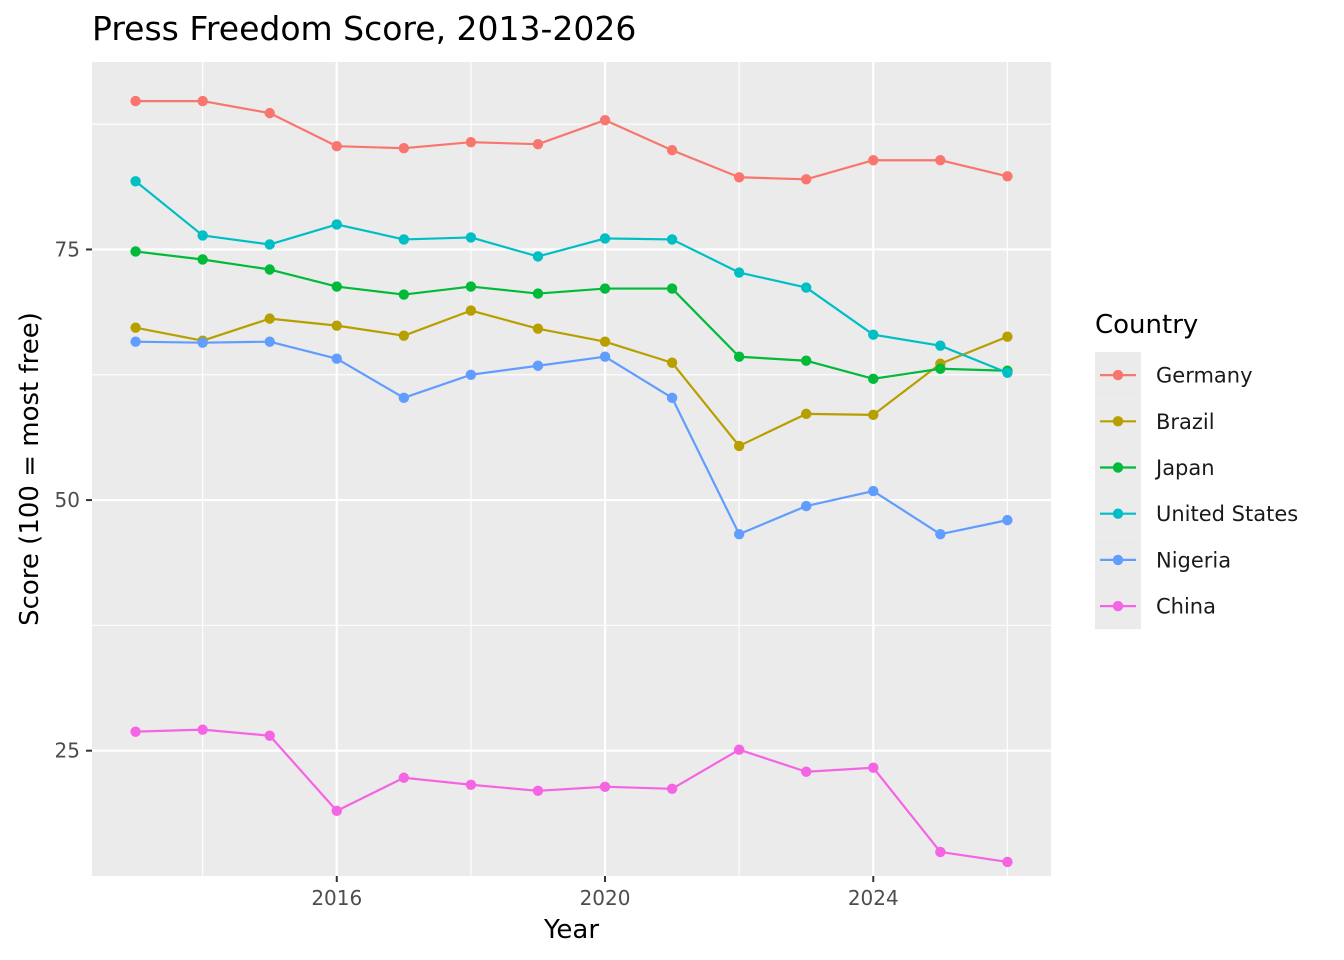 The height and width of the screenshot is (960, 1344). I want to click on legend-label: Nigeria, so click(1193, 560).